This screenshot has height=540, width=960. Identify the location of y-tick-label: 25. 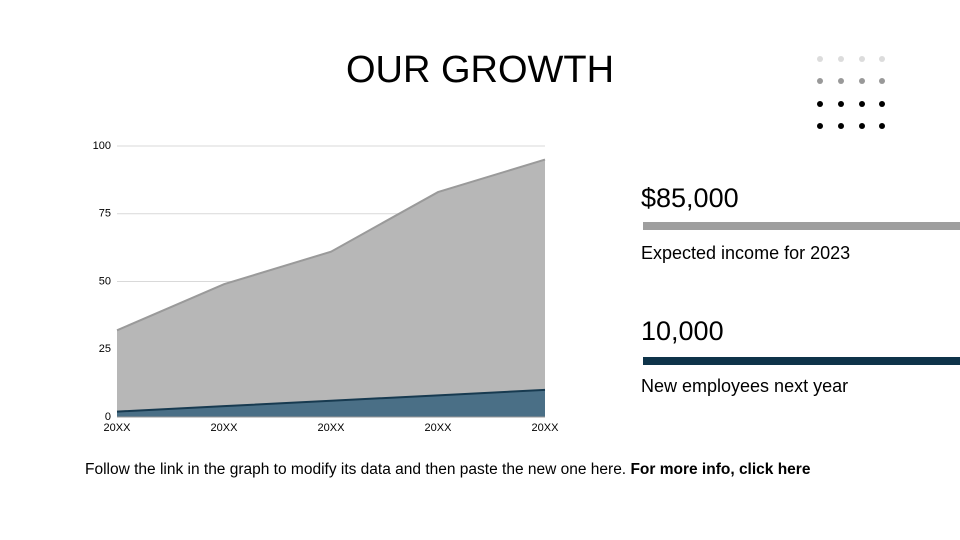
(105, 349).